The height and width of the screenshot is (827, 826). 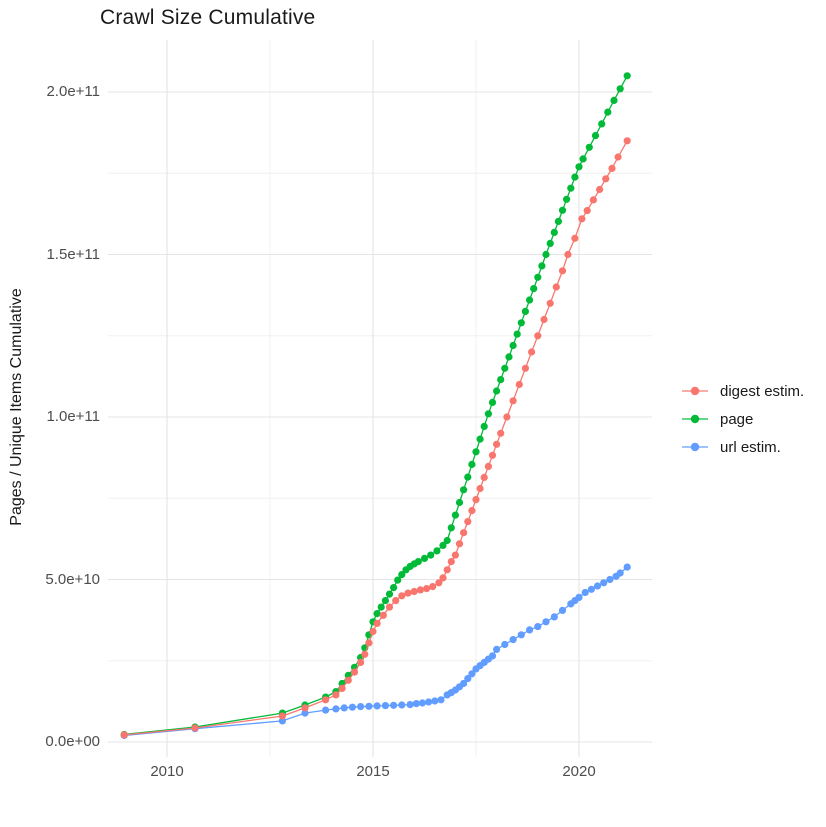 I want to click on legend-label: digest estim., so click(x=762, y=391).